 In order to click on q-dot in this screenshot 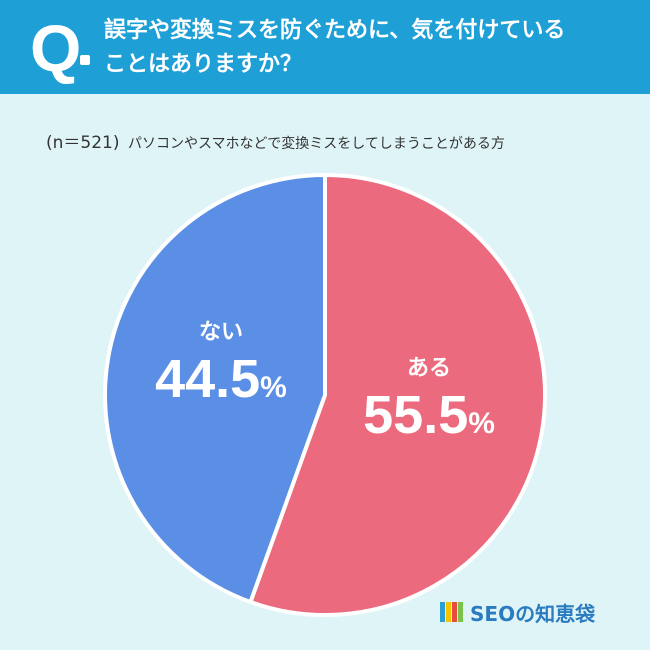, I will do `click(85, 60)`.